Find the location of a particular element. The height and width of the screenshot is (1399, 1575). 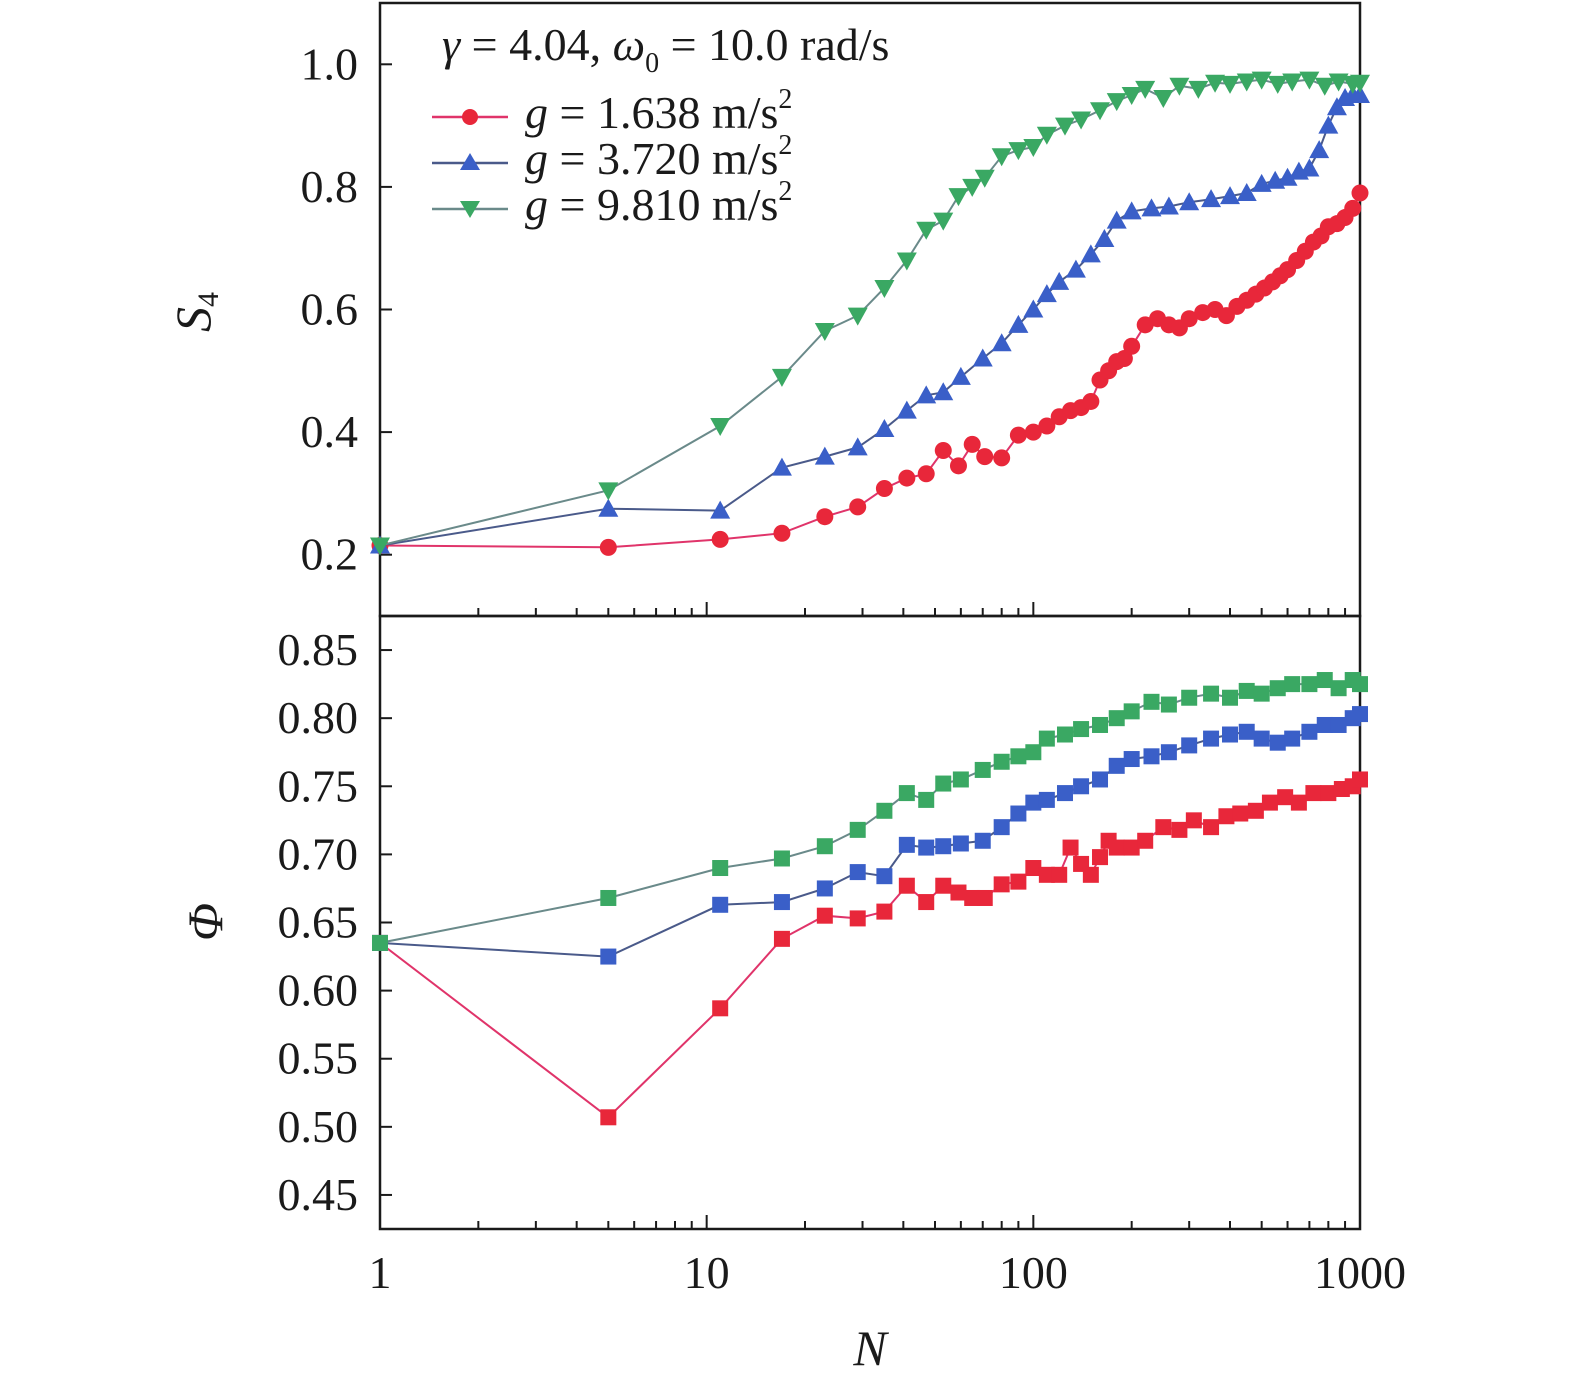

bottom-ytick-label: 0.50 is located at coordinates (318, 1126).